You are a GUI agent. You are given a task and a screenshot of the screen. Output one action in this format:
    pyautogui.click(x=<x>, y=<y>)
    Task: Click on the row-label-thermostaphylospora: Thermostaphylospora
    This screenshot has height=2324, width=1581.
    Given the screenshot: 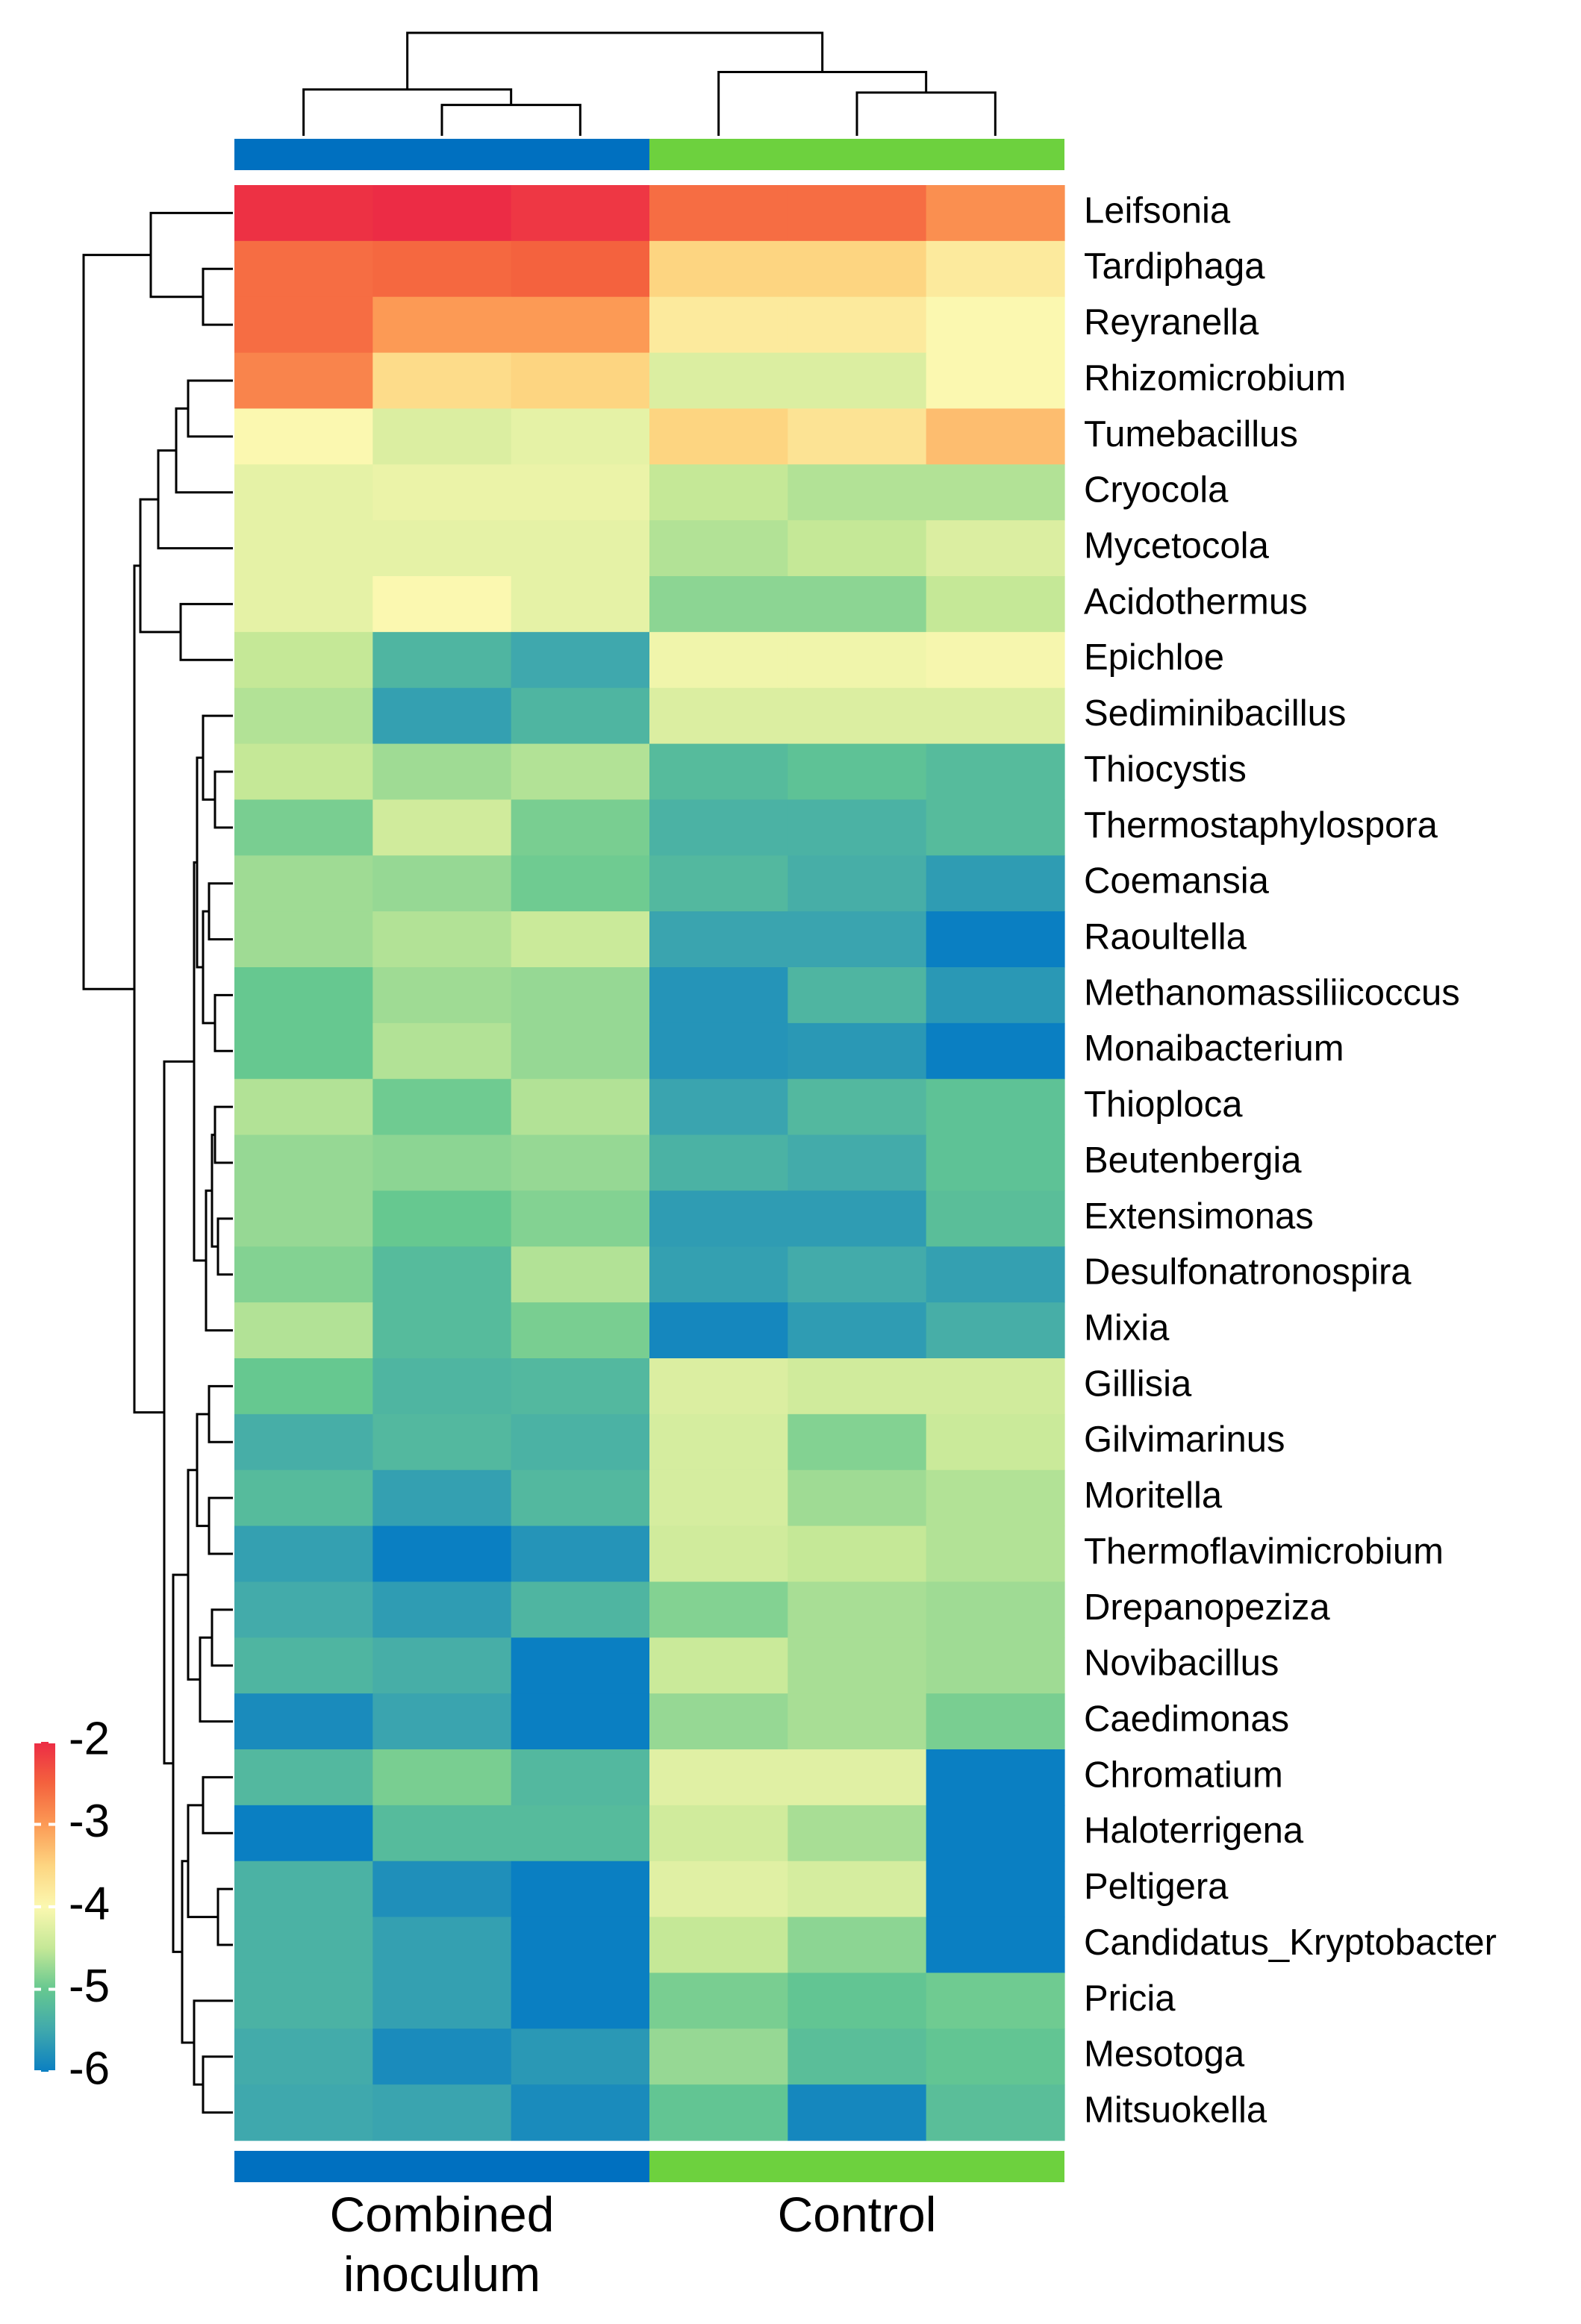 What is the action you would take?
    pyautogui.click(x=1261, y=825)
    